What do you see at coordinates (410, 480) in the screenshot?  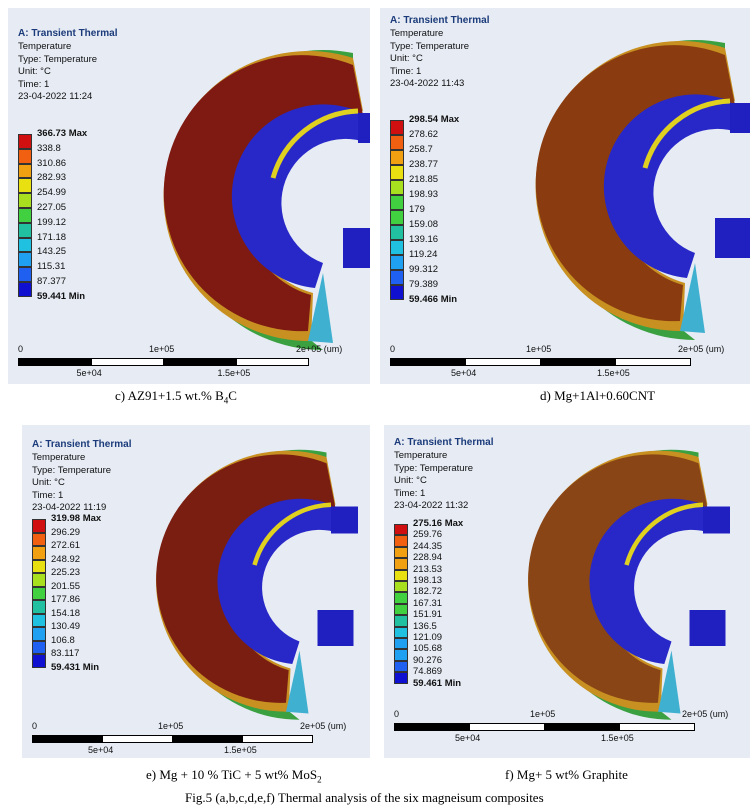 I see `panel-f-info-line: Unit: °C` at bounding box center [410, 480].